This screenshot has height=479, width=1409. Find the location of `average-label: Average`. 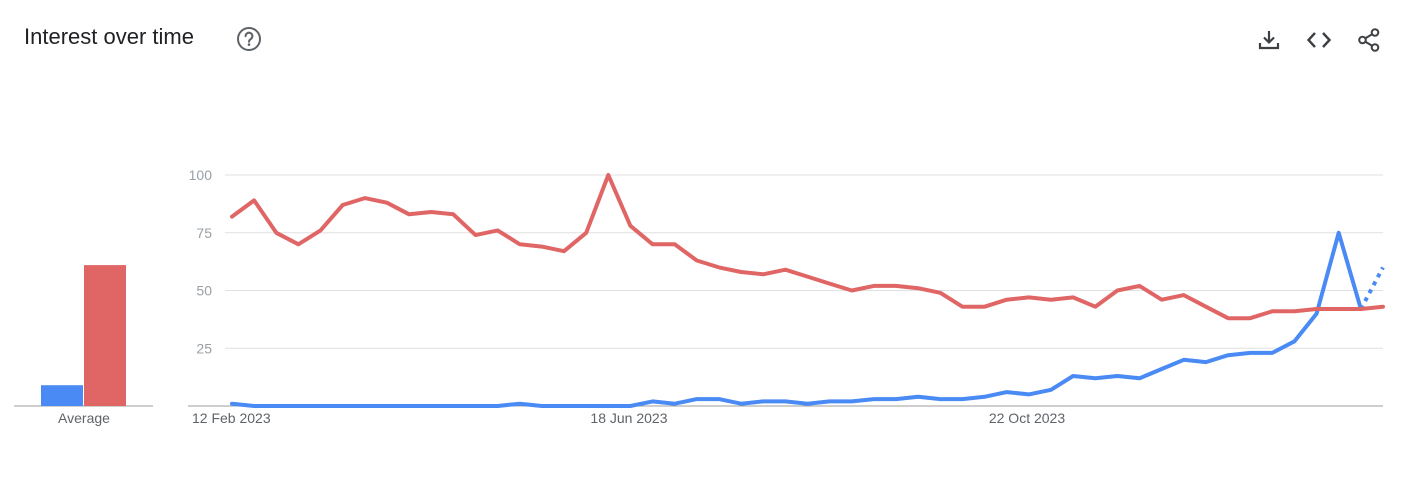

average-label: Average is located at coordinates (84, 418).